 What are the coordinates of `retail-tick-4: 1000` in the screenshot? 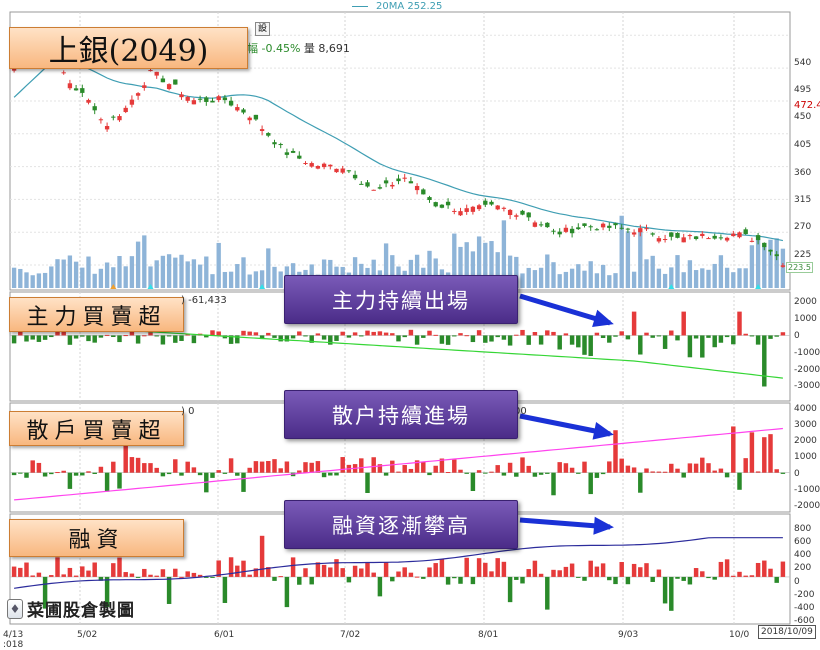 It's located at (805, 457).